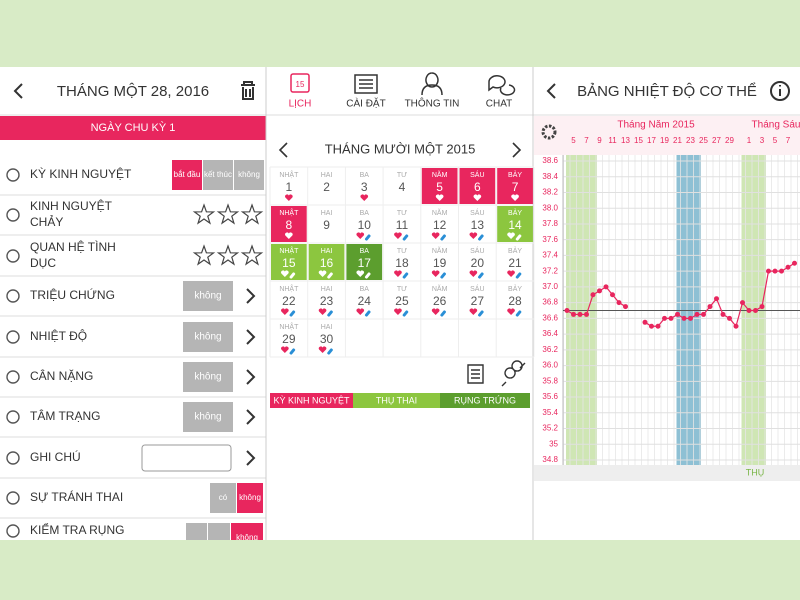  Describe the element at coordinates (499, 104) in the screenshot. I see `tab-label: CHAT` at that location.